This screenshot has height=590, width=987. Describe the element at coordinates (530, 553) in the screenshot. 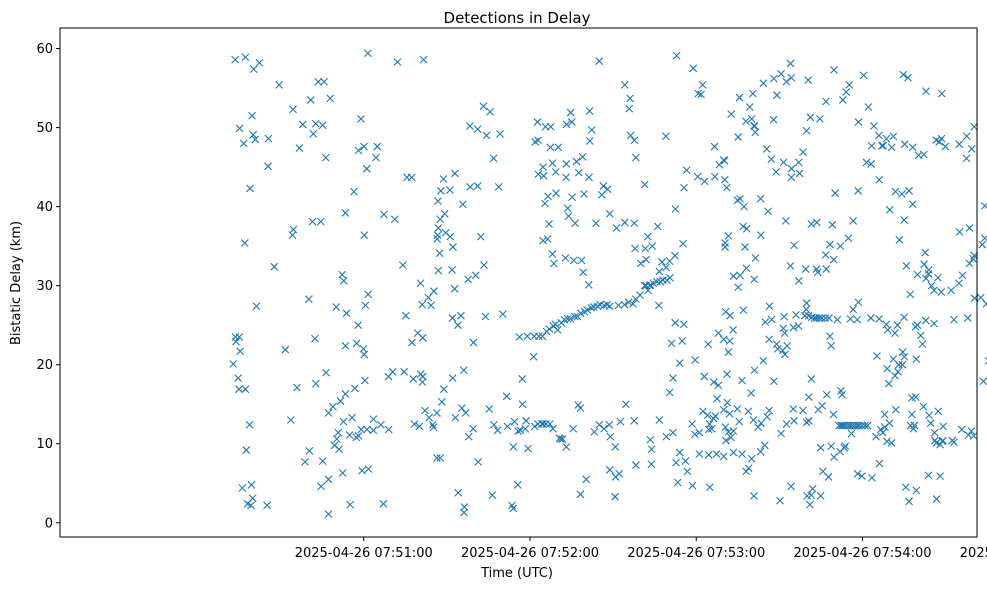

I see `x-tick-label: 2025-04-26 07:52:00` at that location.